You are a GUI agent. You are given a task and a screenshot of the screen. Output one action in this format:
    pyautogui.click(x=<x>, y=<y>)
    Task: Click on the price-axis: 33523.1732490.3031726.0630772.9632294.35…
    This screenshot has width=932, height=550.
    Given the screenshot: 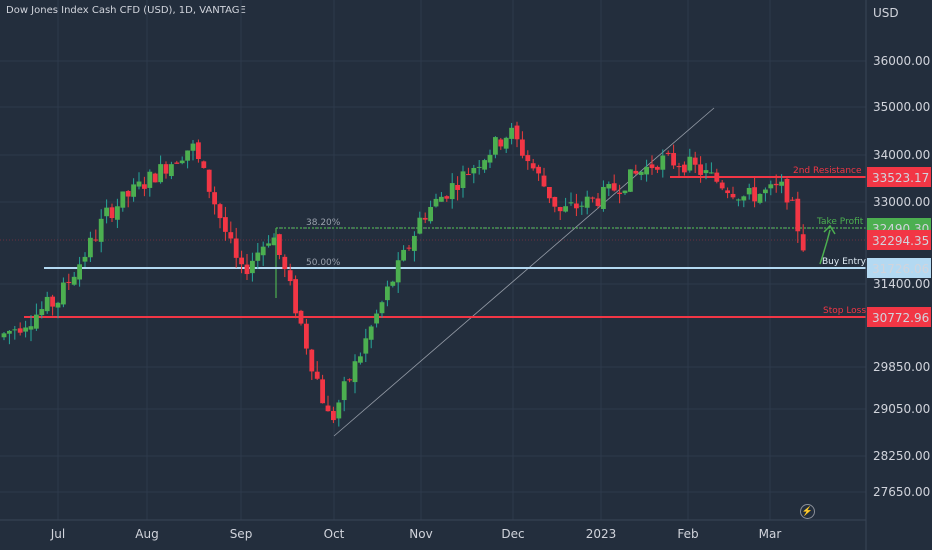 What is the action you would take?
    pyautogui.click(x=898, y=275)
    